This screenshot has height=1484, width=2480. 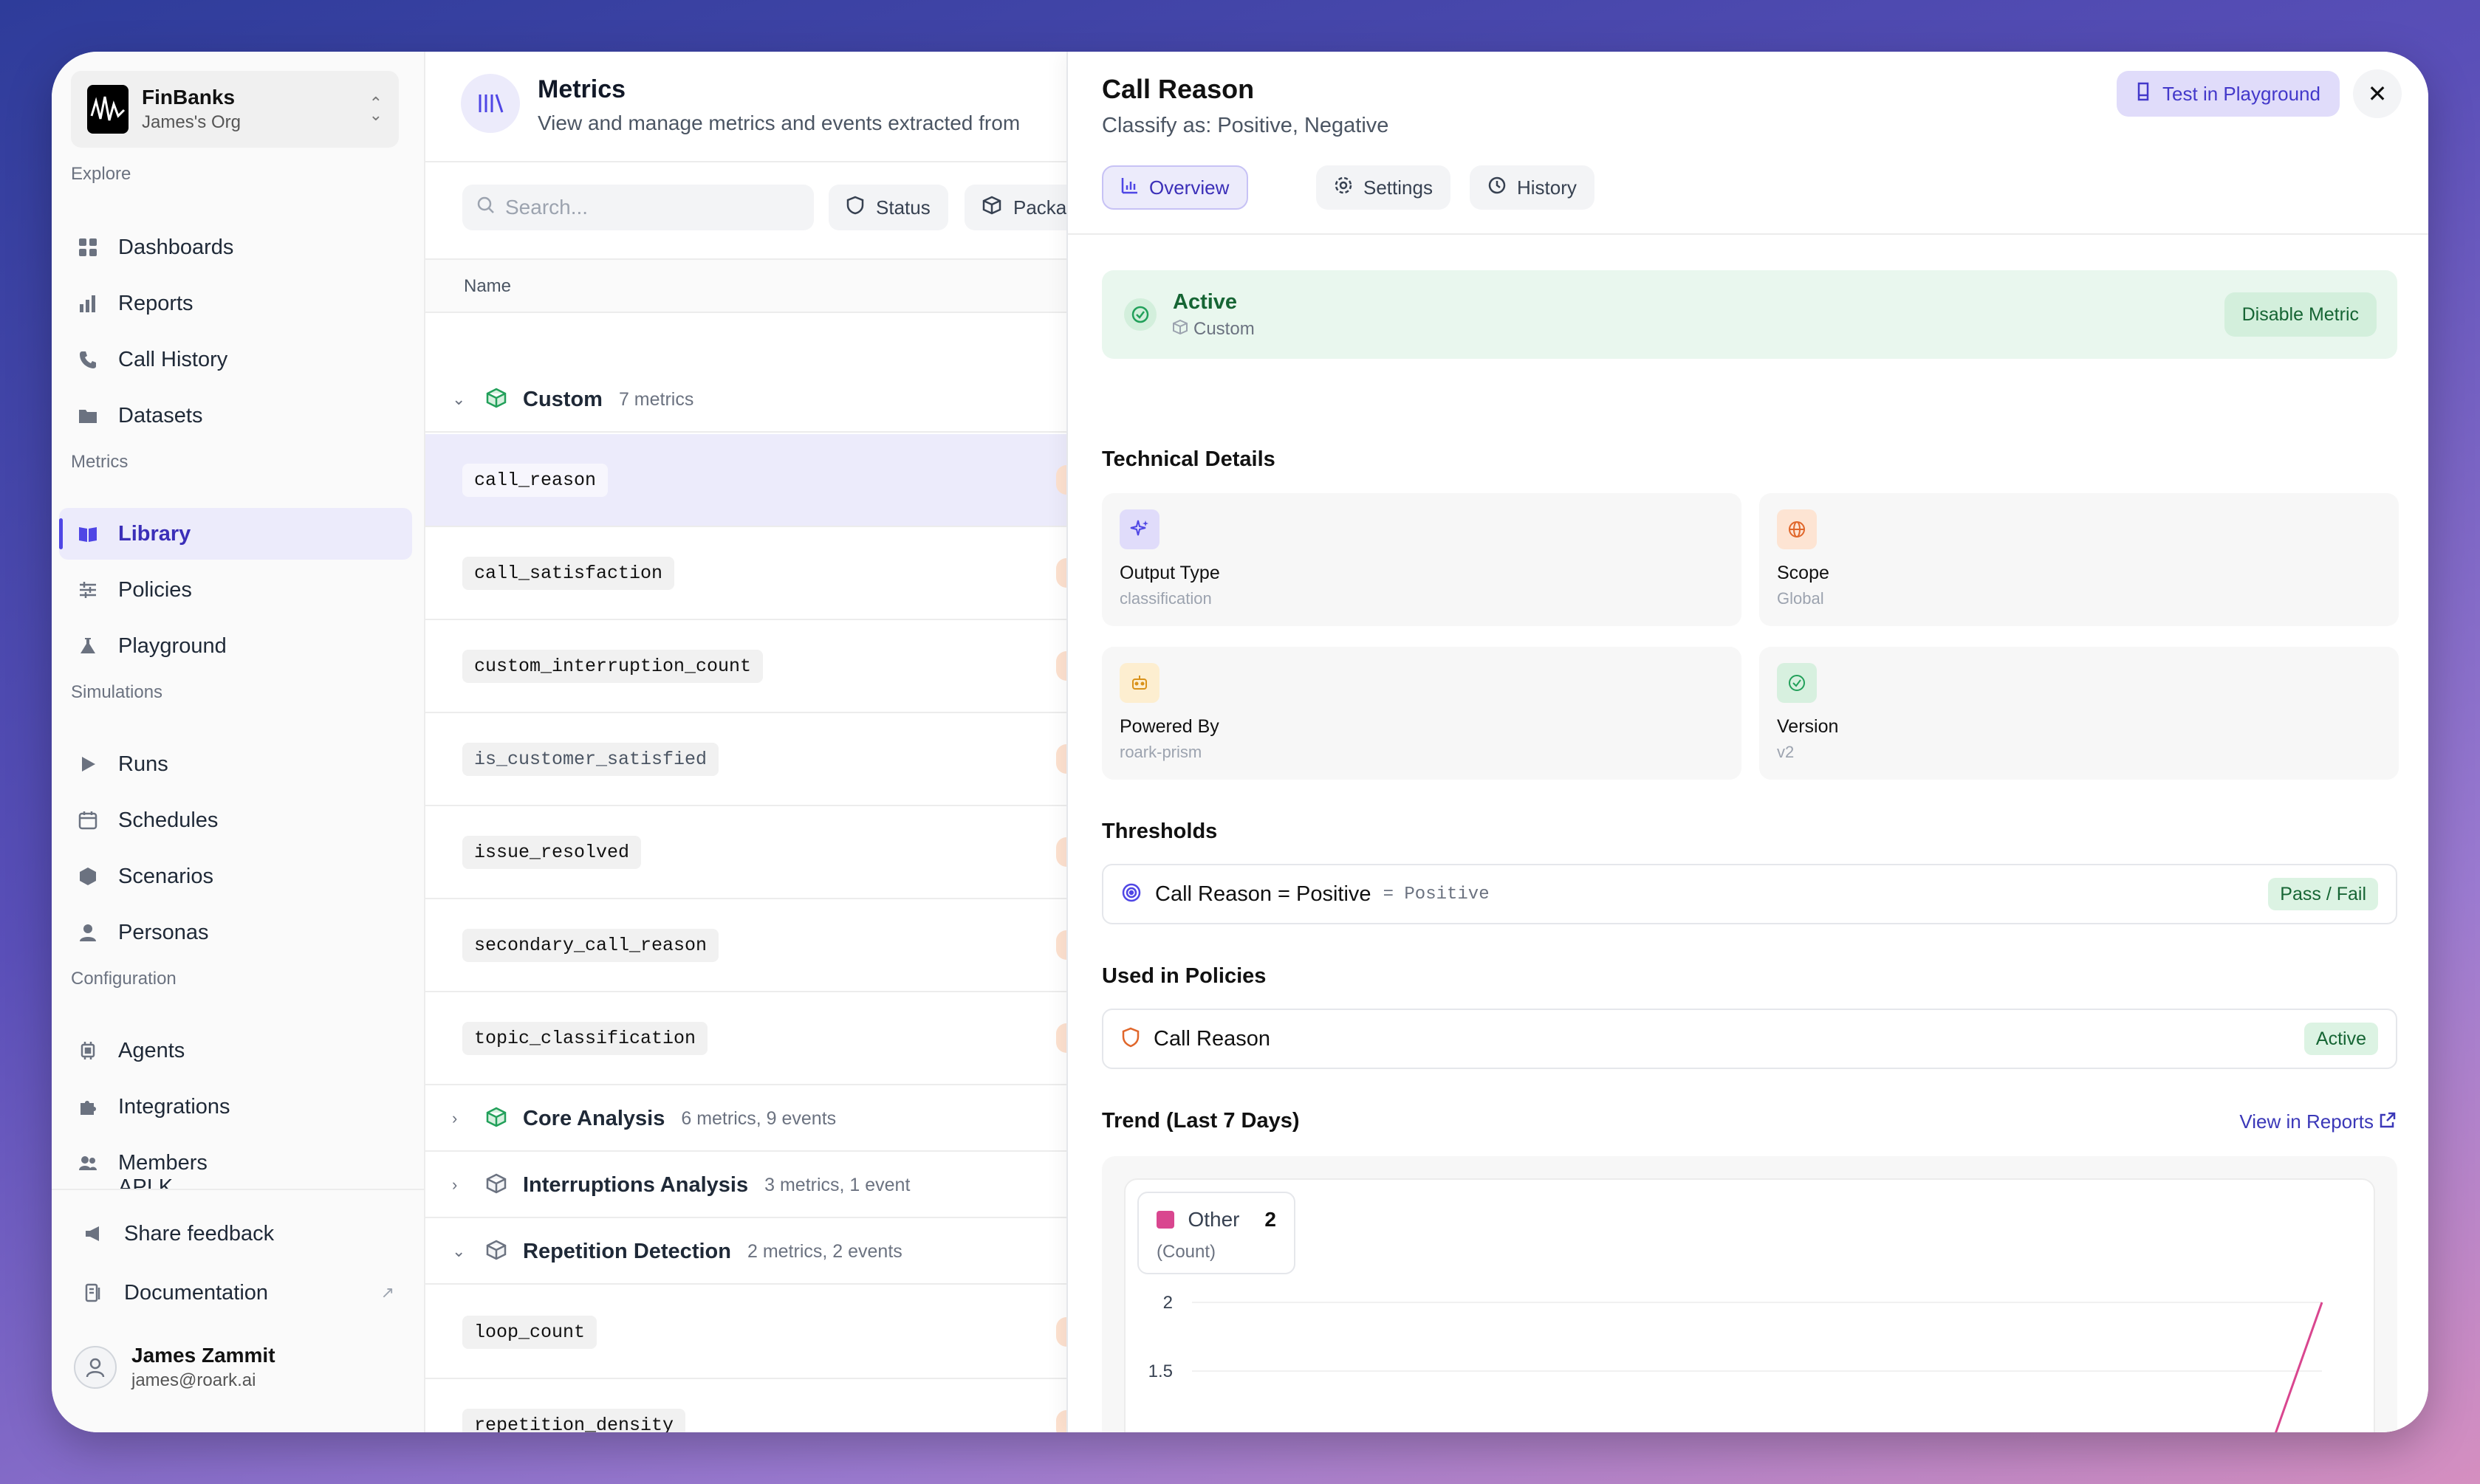 I want to click on share-feedback-button: Share feedback, so click(x=241, y=1234).